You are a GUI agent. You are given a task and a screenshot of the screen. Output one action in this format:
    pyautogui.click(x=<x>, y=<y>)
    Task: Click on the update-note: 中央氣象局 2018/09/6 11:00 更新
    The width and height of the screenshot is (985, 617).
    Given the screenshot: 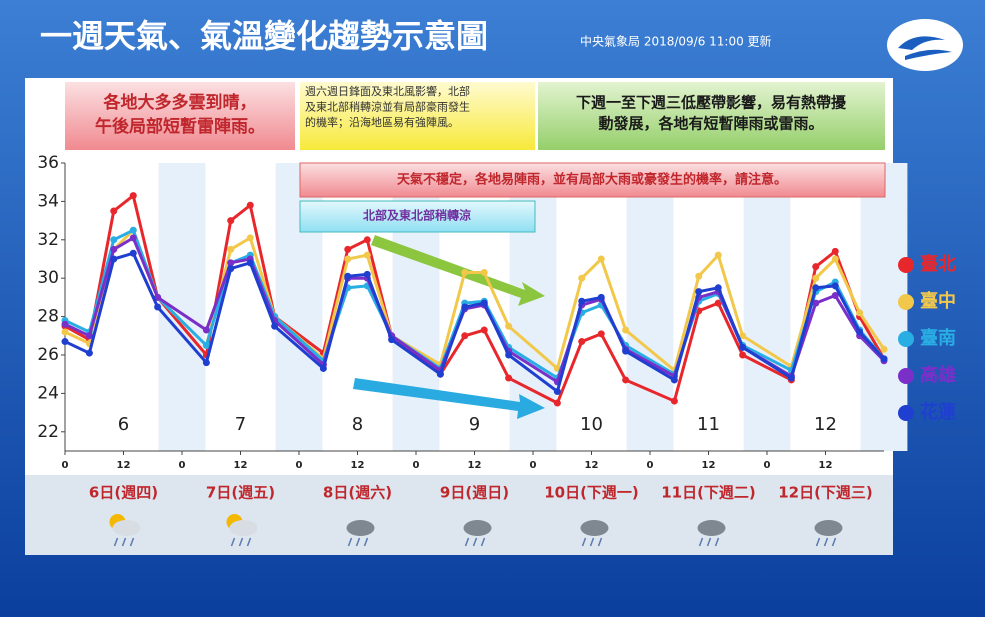 What is the action you would take?
    pyautogui.click(x=676, y=41)
    